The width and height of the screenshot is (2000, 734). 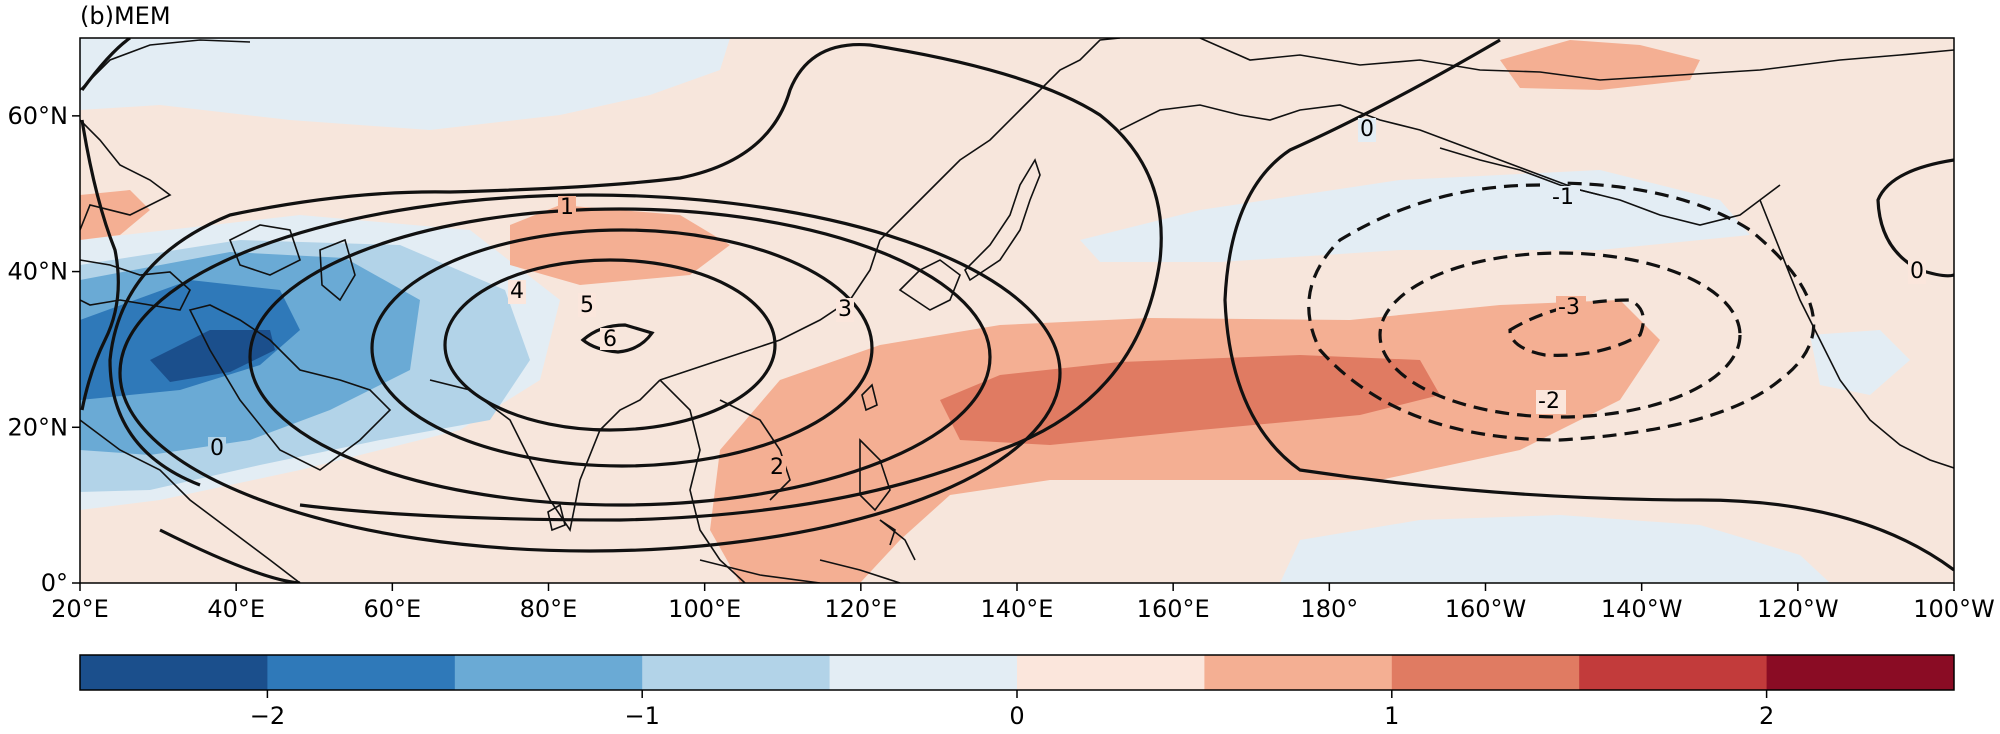 What do you see at coordinates (545, 456) in the screenshot?
I see `coast-india` at bounding box center [545, 456].